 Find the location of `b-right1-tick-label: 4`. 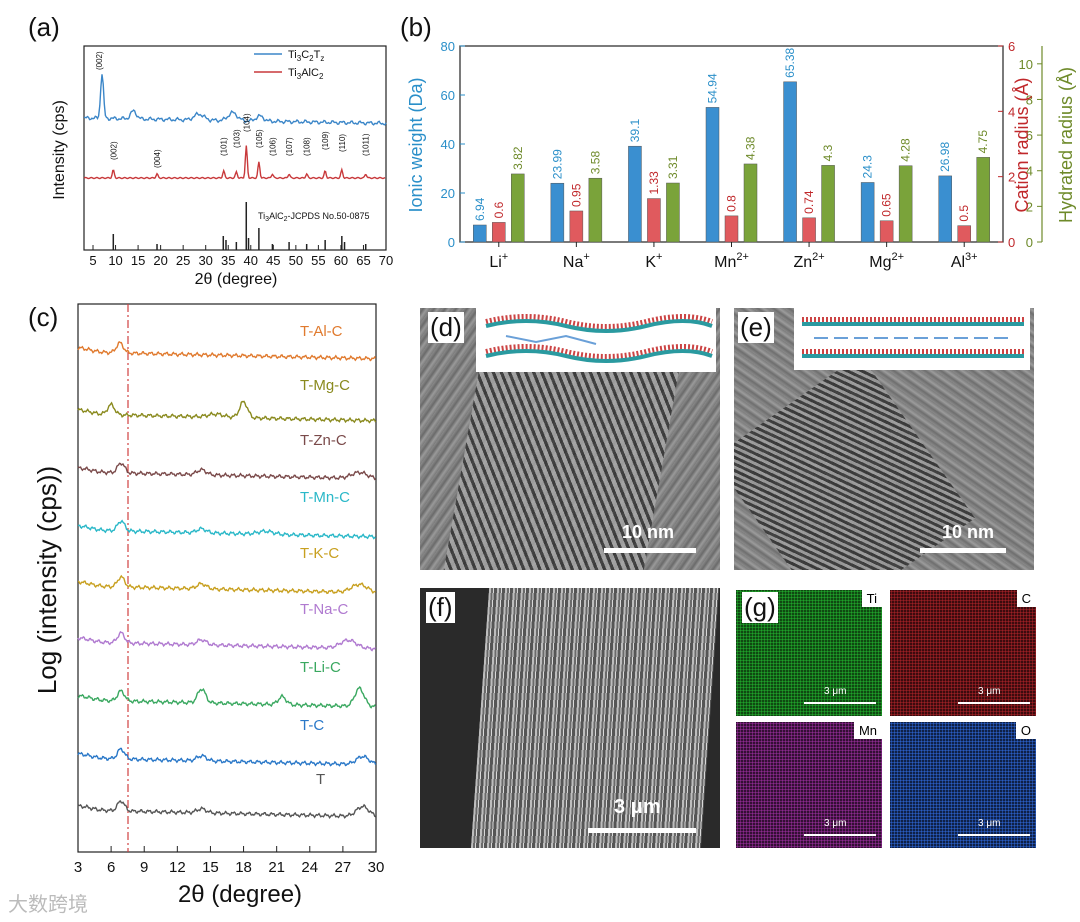

b-right1-tick-label: 4 is located at coordinates (1011, 111).